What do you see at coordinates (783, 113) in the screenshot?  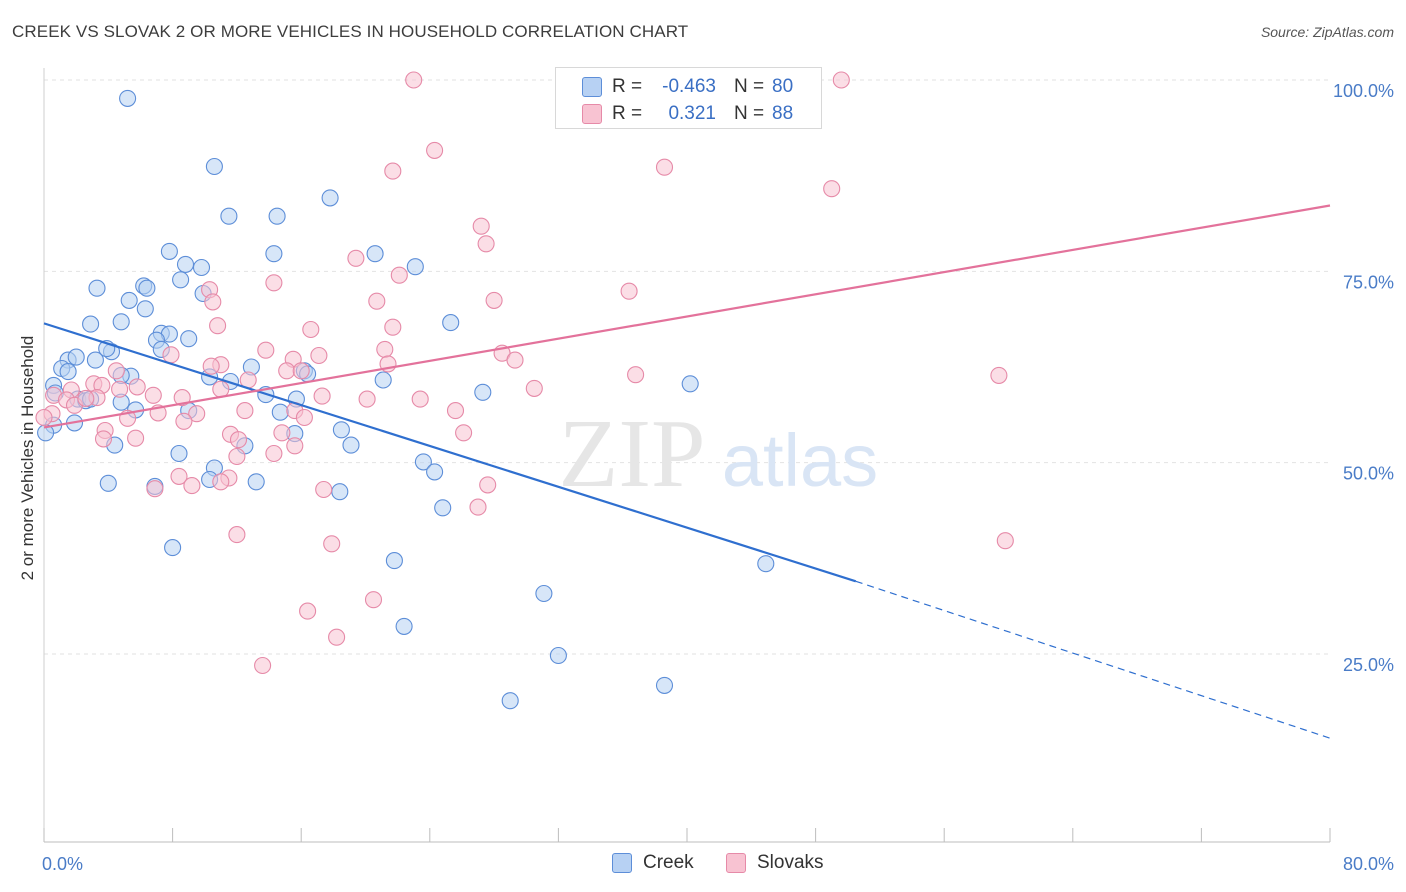 I see `legend-n-value: 88` at bounding box center [783, 113].